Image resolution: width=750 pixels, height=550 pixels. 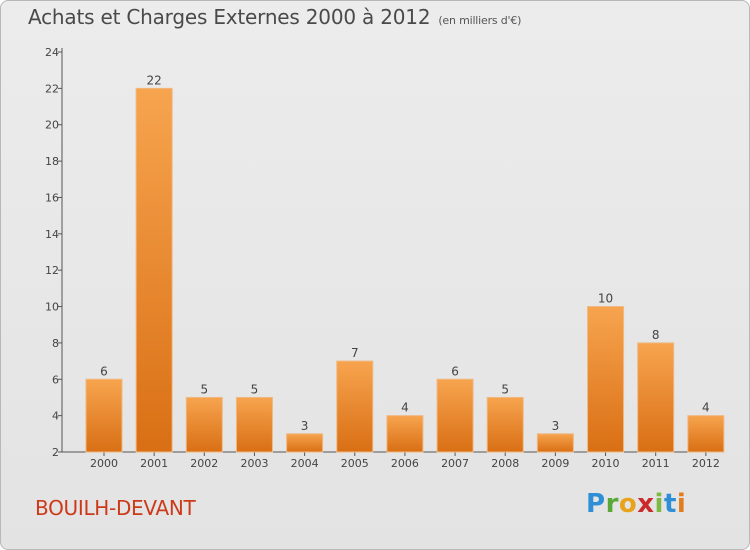 What do you see at coordinates (204, 463) in the screenshot?
I see `x-tick-label: 2002` at bounding box center [204, 463].